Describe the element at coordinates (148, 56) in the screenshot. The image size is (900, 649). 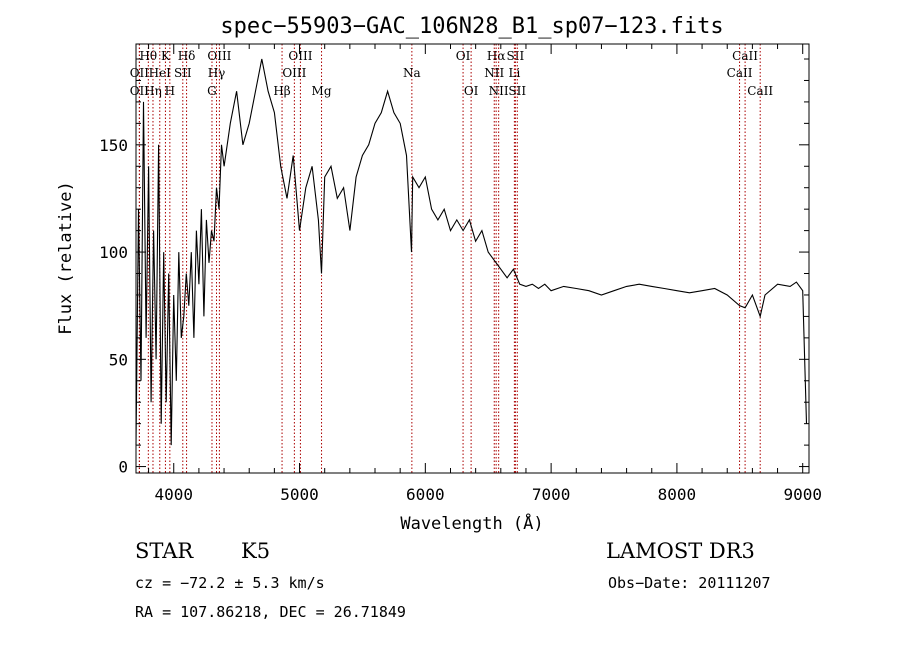
I see `spectral-line-label: Hθ` at that location.